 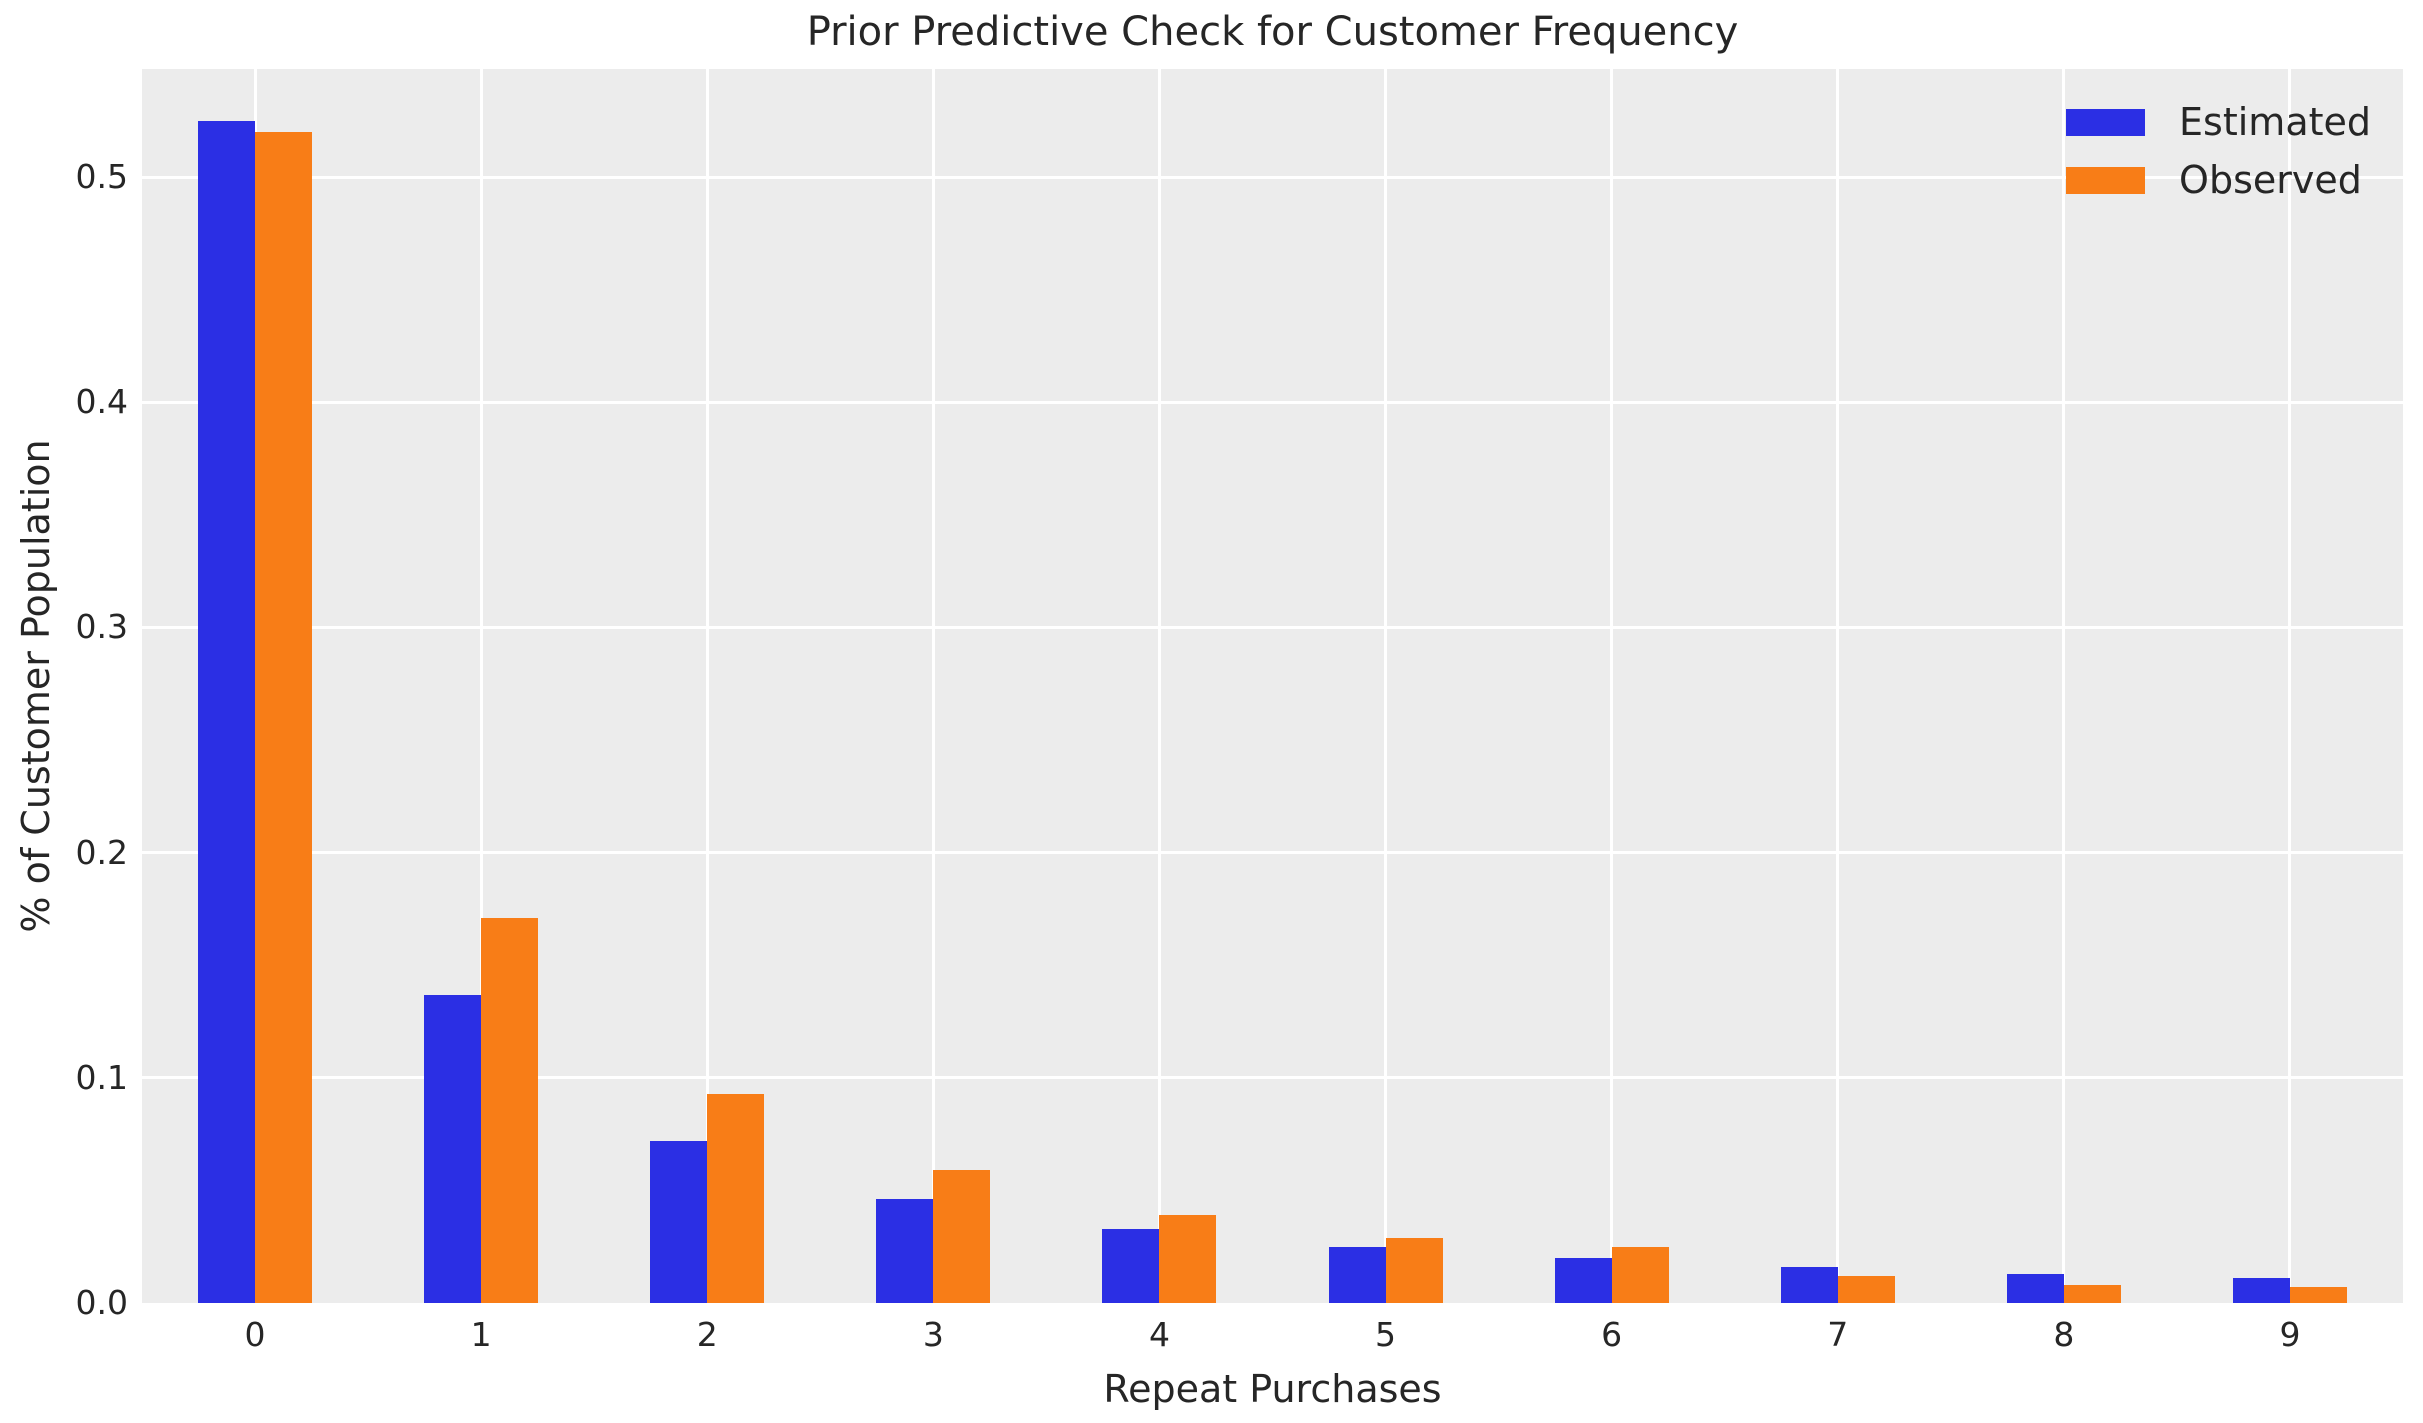 What do you see at coordinates (2290, 1334) in the screenshot?
I see `x-tick-9: 9` at bounding box center [2290, 1334].